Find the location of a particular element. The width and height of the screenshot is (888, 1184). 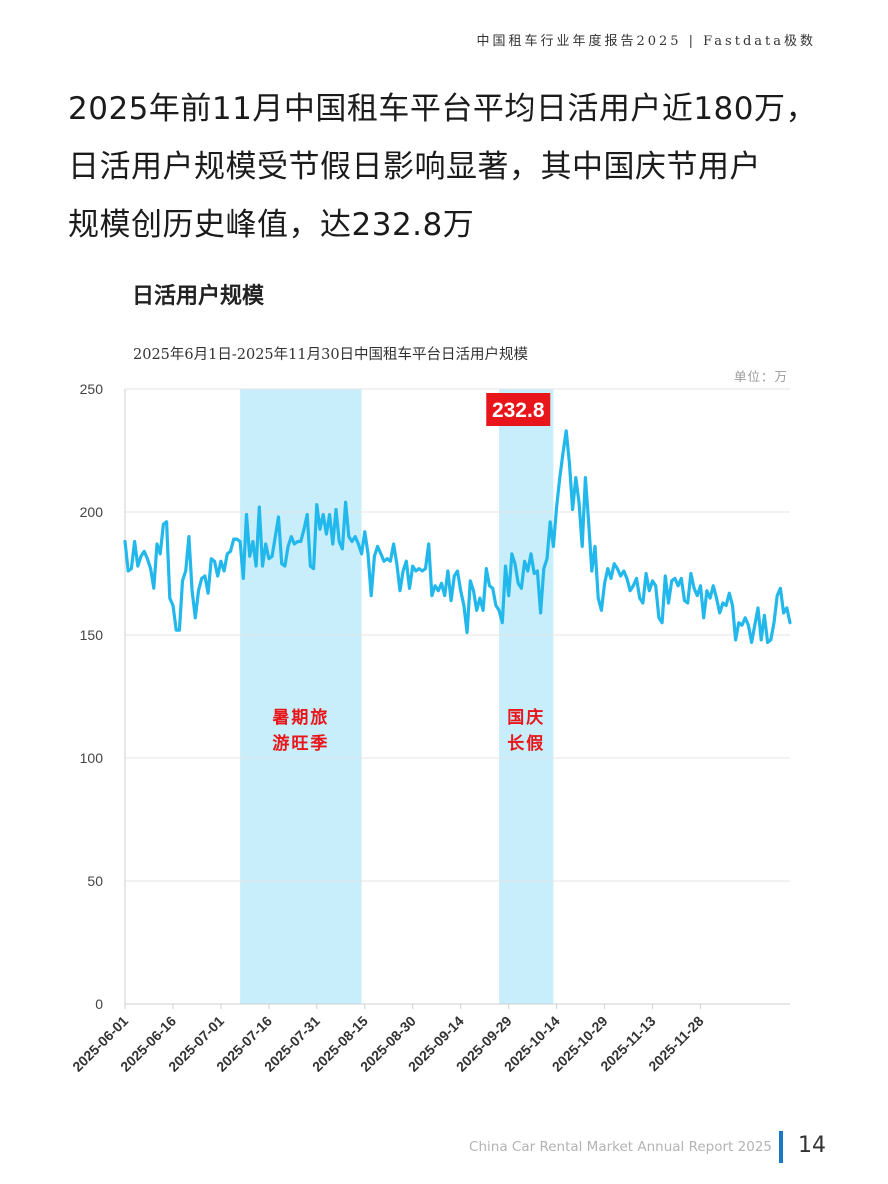

headline-line-3: 规模创历史峰值，达232.8万 is located at coordinates (271, 225).